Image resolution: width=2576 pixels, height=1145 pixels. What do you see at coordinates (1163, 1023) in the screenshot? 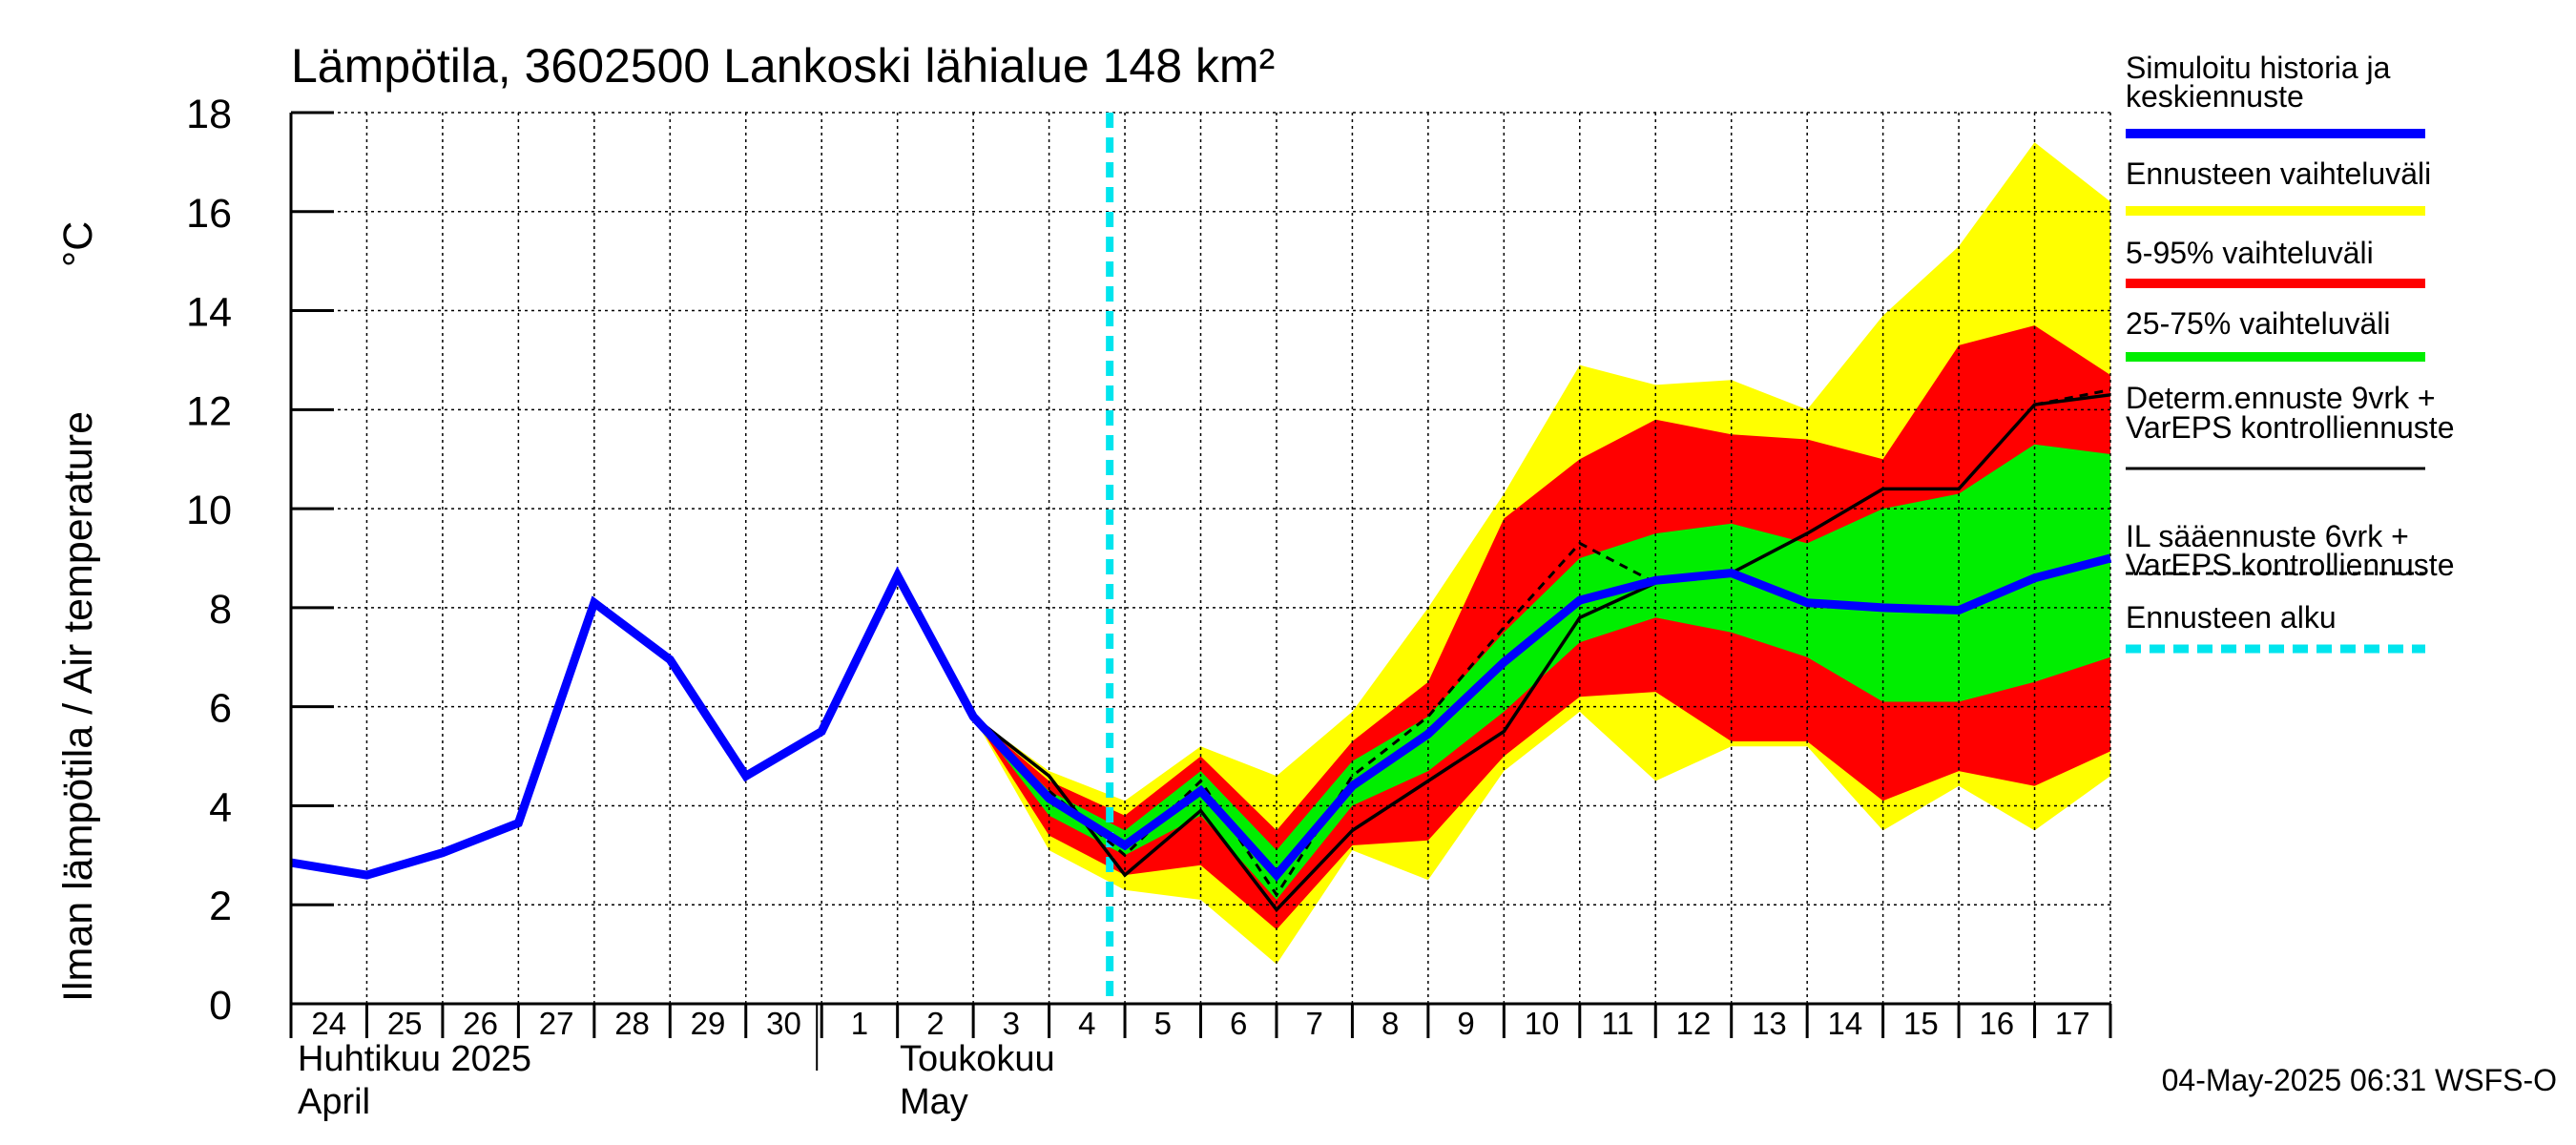
I see `x-tick-label: 5` at bounding box center [1163, 1023].